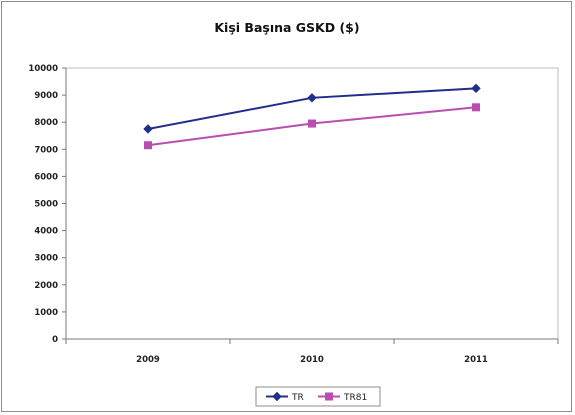  Describe the element at coordinates (55, 340) in the screenshot. I see `y-tick-label: 0` at that location.